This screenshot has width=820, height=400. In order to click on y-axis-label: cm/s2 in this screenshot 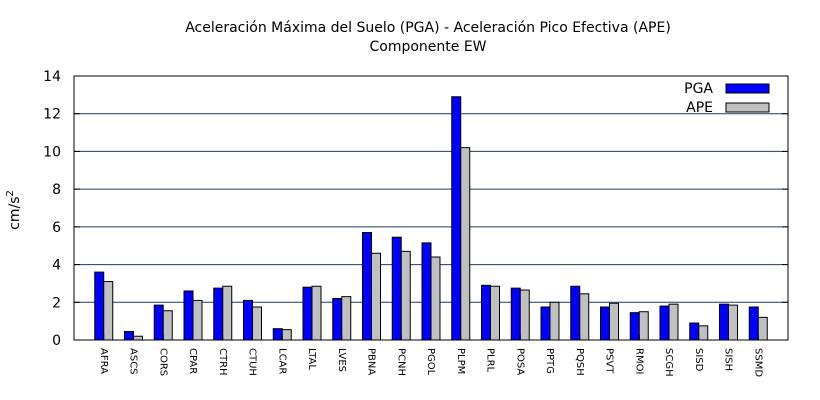, I will do `click(14, 210)`.